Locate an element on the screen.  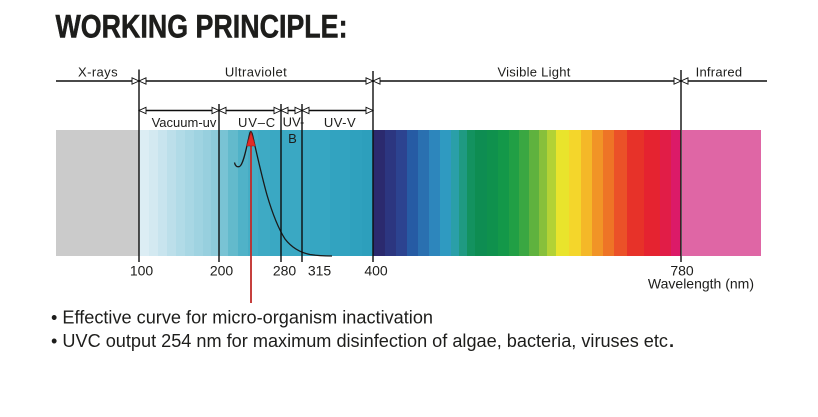
svg-text: Infrared is located at coordinates (719, 72).